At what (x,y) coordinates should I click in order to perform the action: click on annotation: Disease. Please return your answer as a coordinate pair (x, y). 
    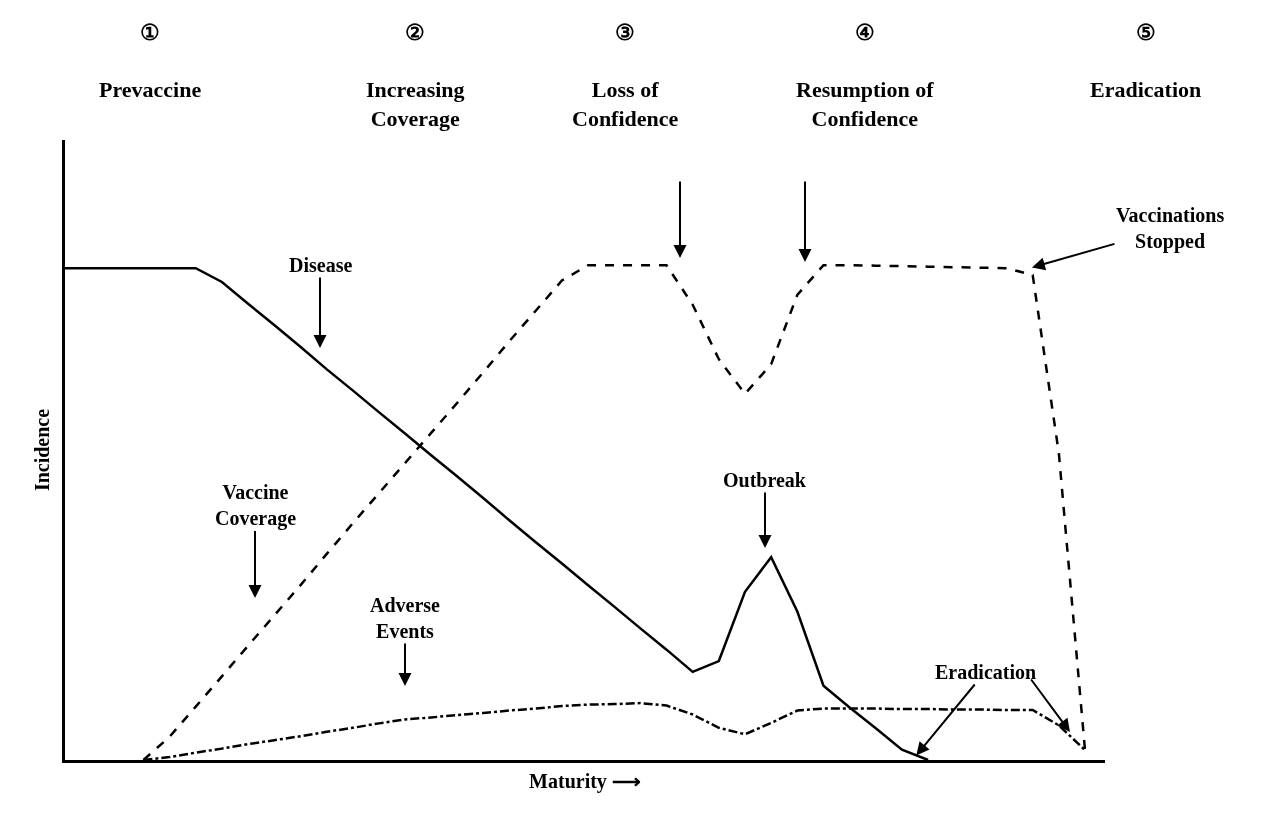
    Looking at the image, I should click on (321, 265).